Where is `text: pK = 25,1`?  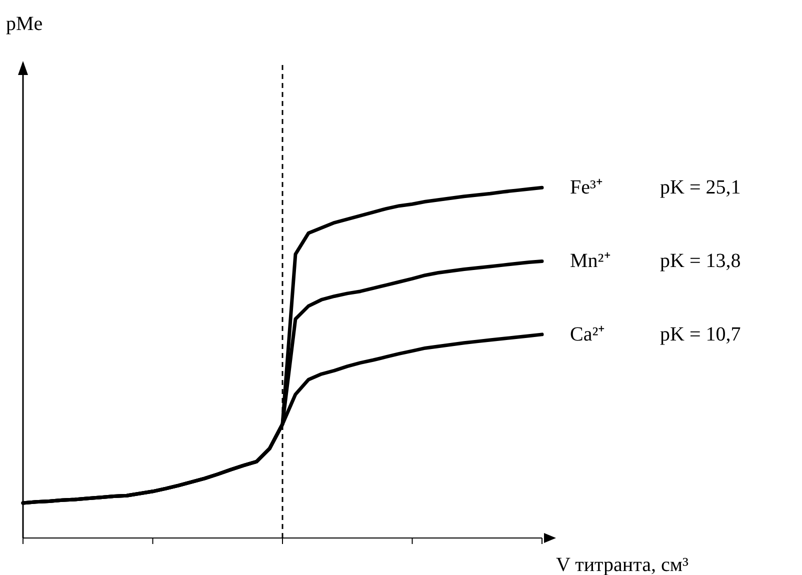
text: pK = 25,1 is located at coordinates (700, 187).